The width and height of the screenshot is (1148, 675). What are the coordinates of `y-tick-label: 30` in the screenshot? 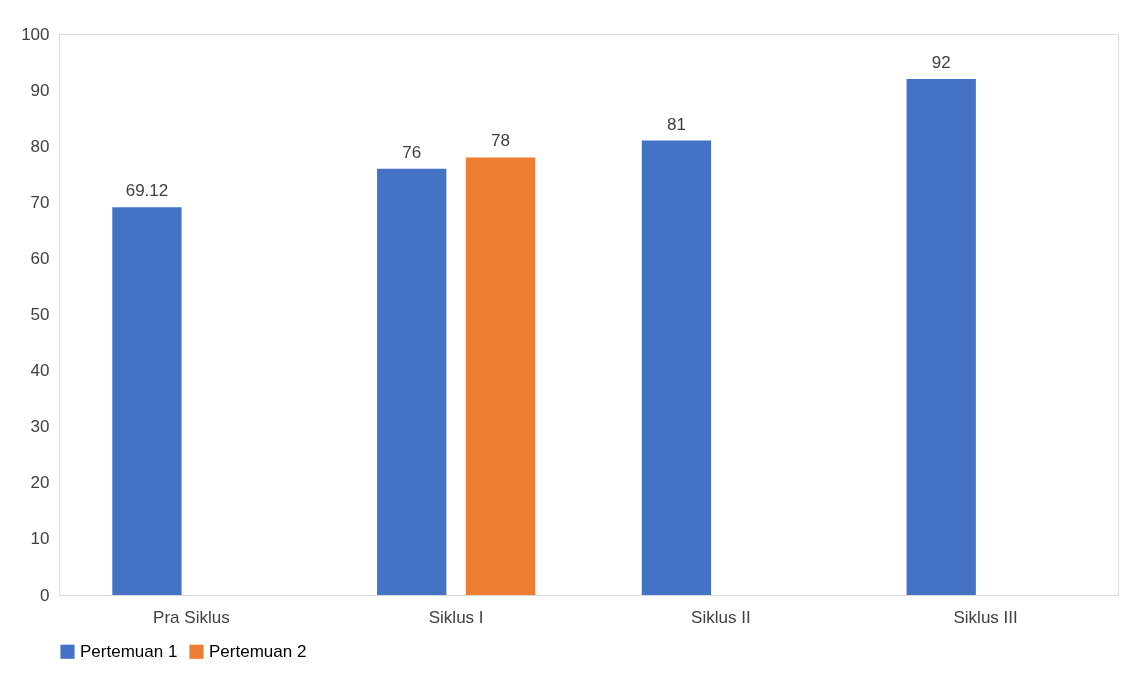 It's located at (40, 427).